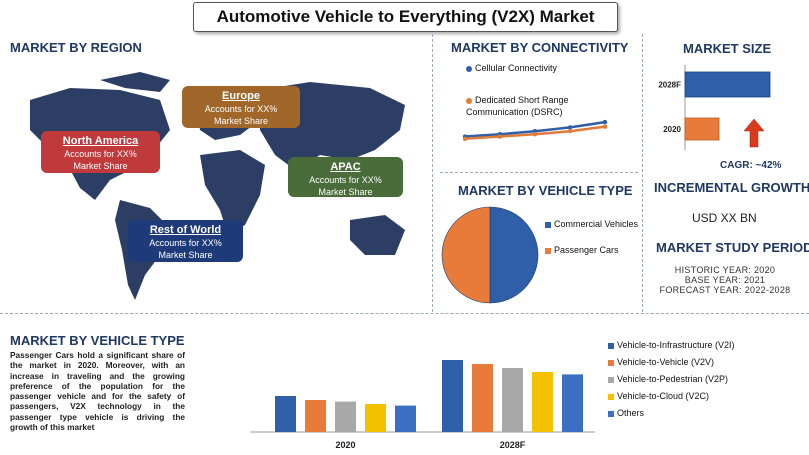  What do you see at coordinates (586, 250) in the screenshot?
I see `legend-label: Passenger Cars` at bounding box center [586, 250].